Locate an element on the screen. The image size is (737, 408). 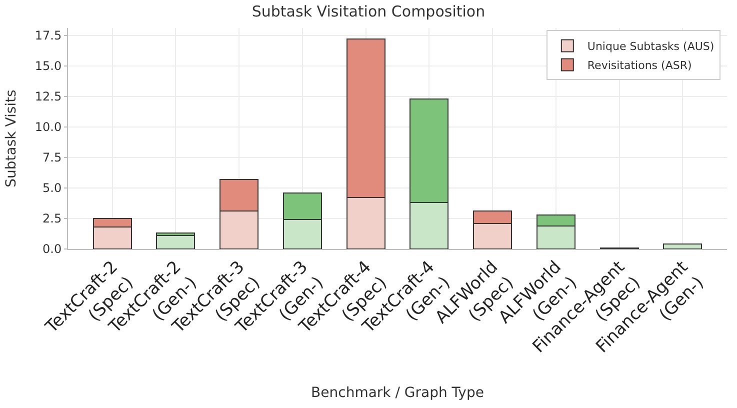
y-tick-label: 7.5 is located at coordinates (52, 157).